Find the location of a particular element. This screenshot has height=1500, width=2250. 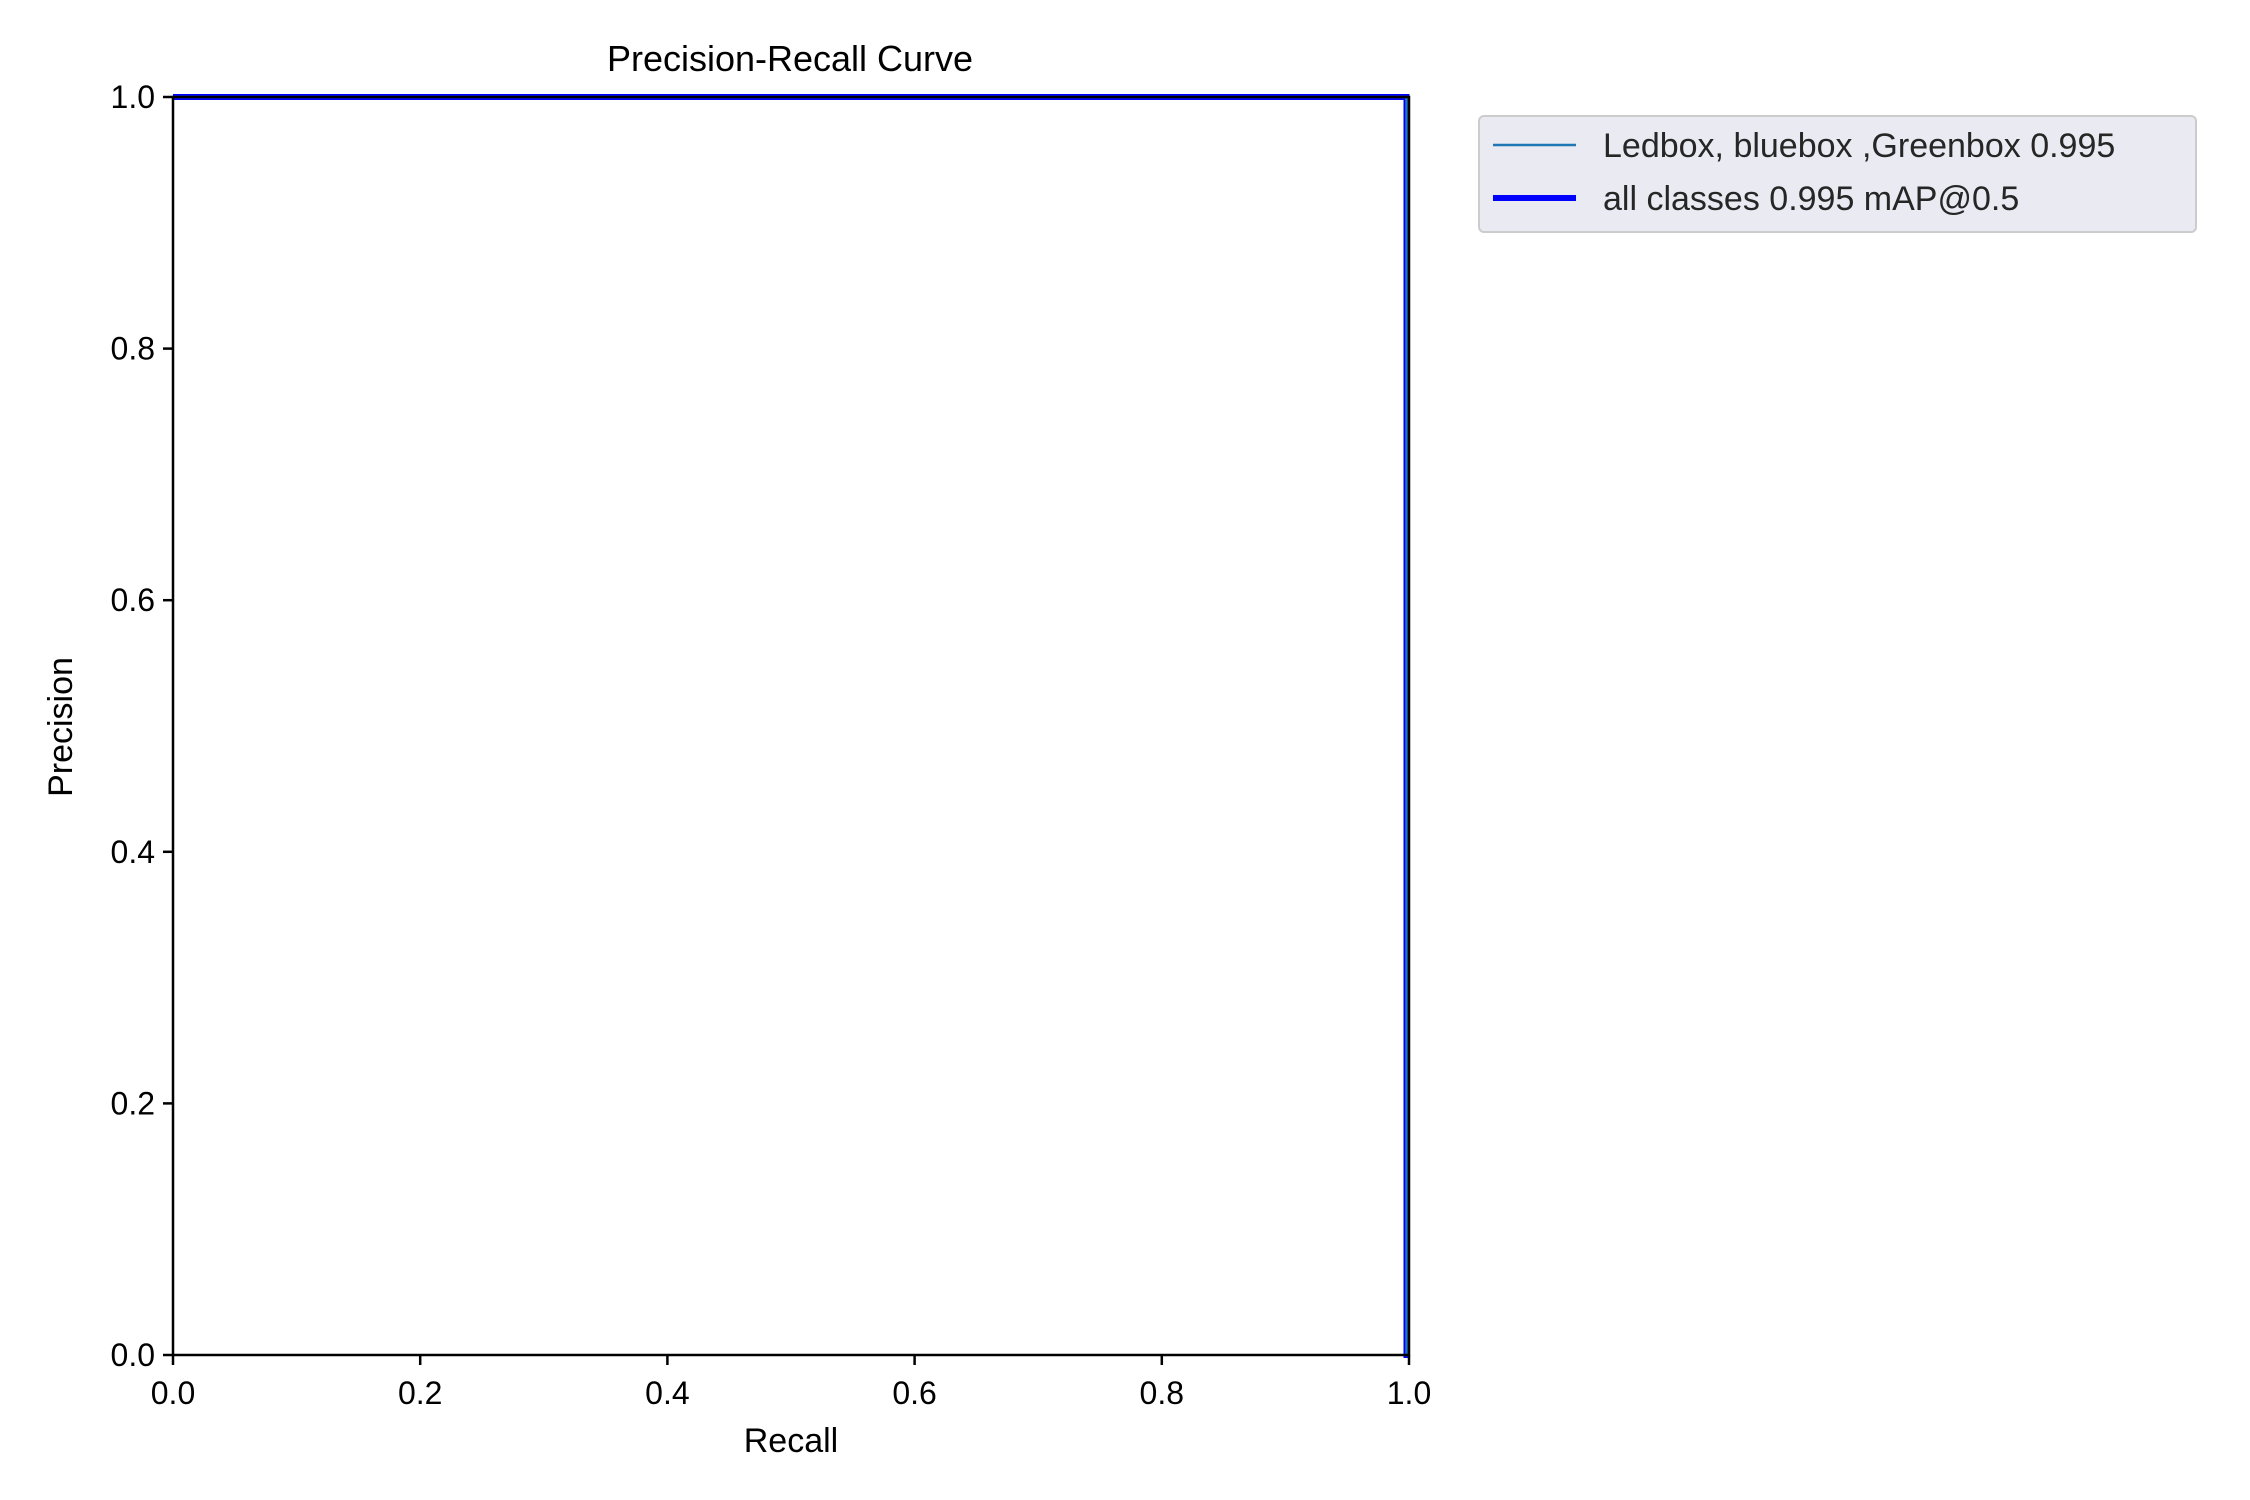

x-tick-label: 1.0 is located at coordinates (1409, 1393).